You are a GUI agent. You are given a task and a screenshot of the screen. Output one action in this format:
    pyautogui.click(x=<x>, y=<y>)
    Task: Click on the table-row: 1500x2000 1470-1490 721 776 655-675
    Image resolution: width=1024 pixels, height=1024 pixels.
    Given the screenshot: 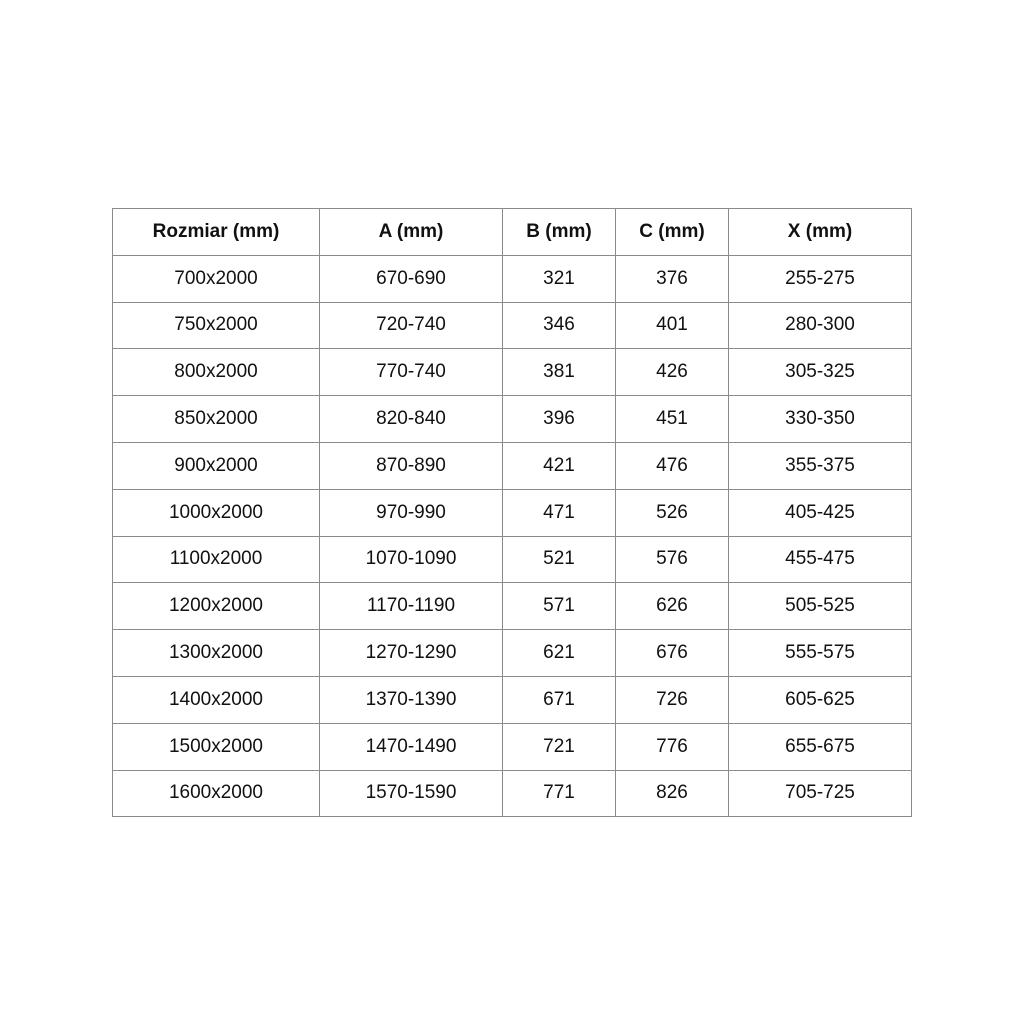 What is the action you would take?
    pyautogui.click(x=512, y=746)
    